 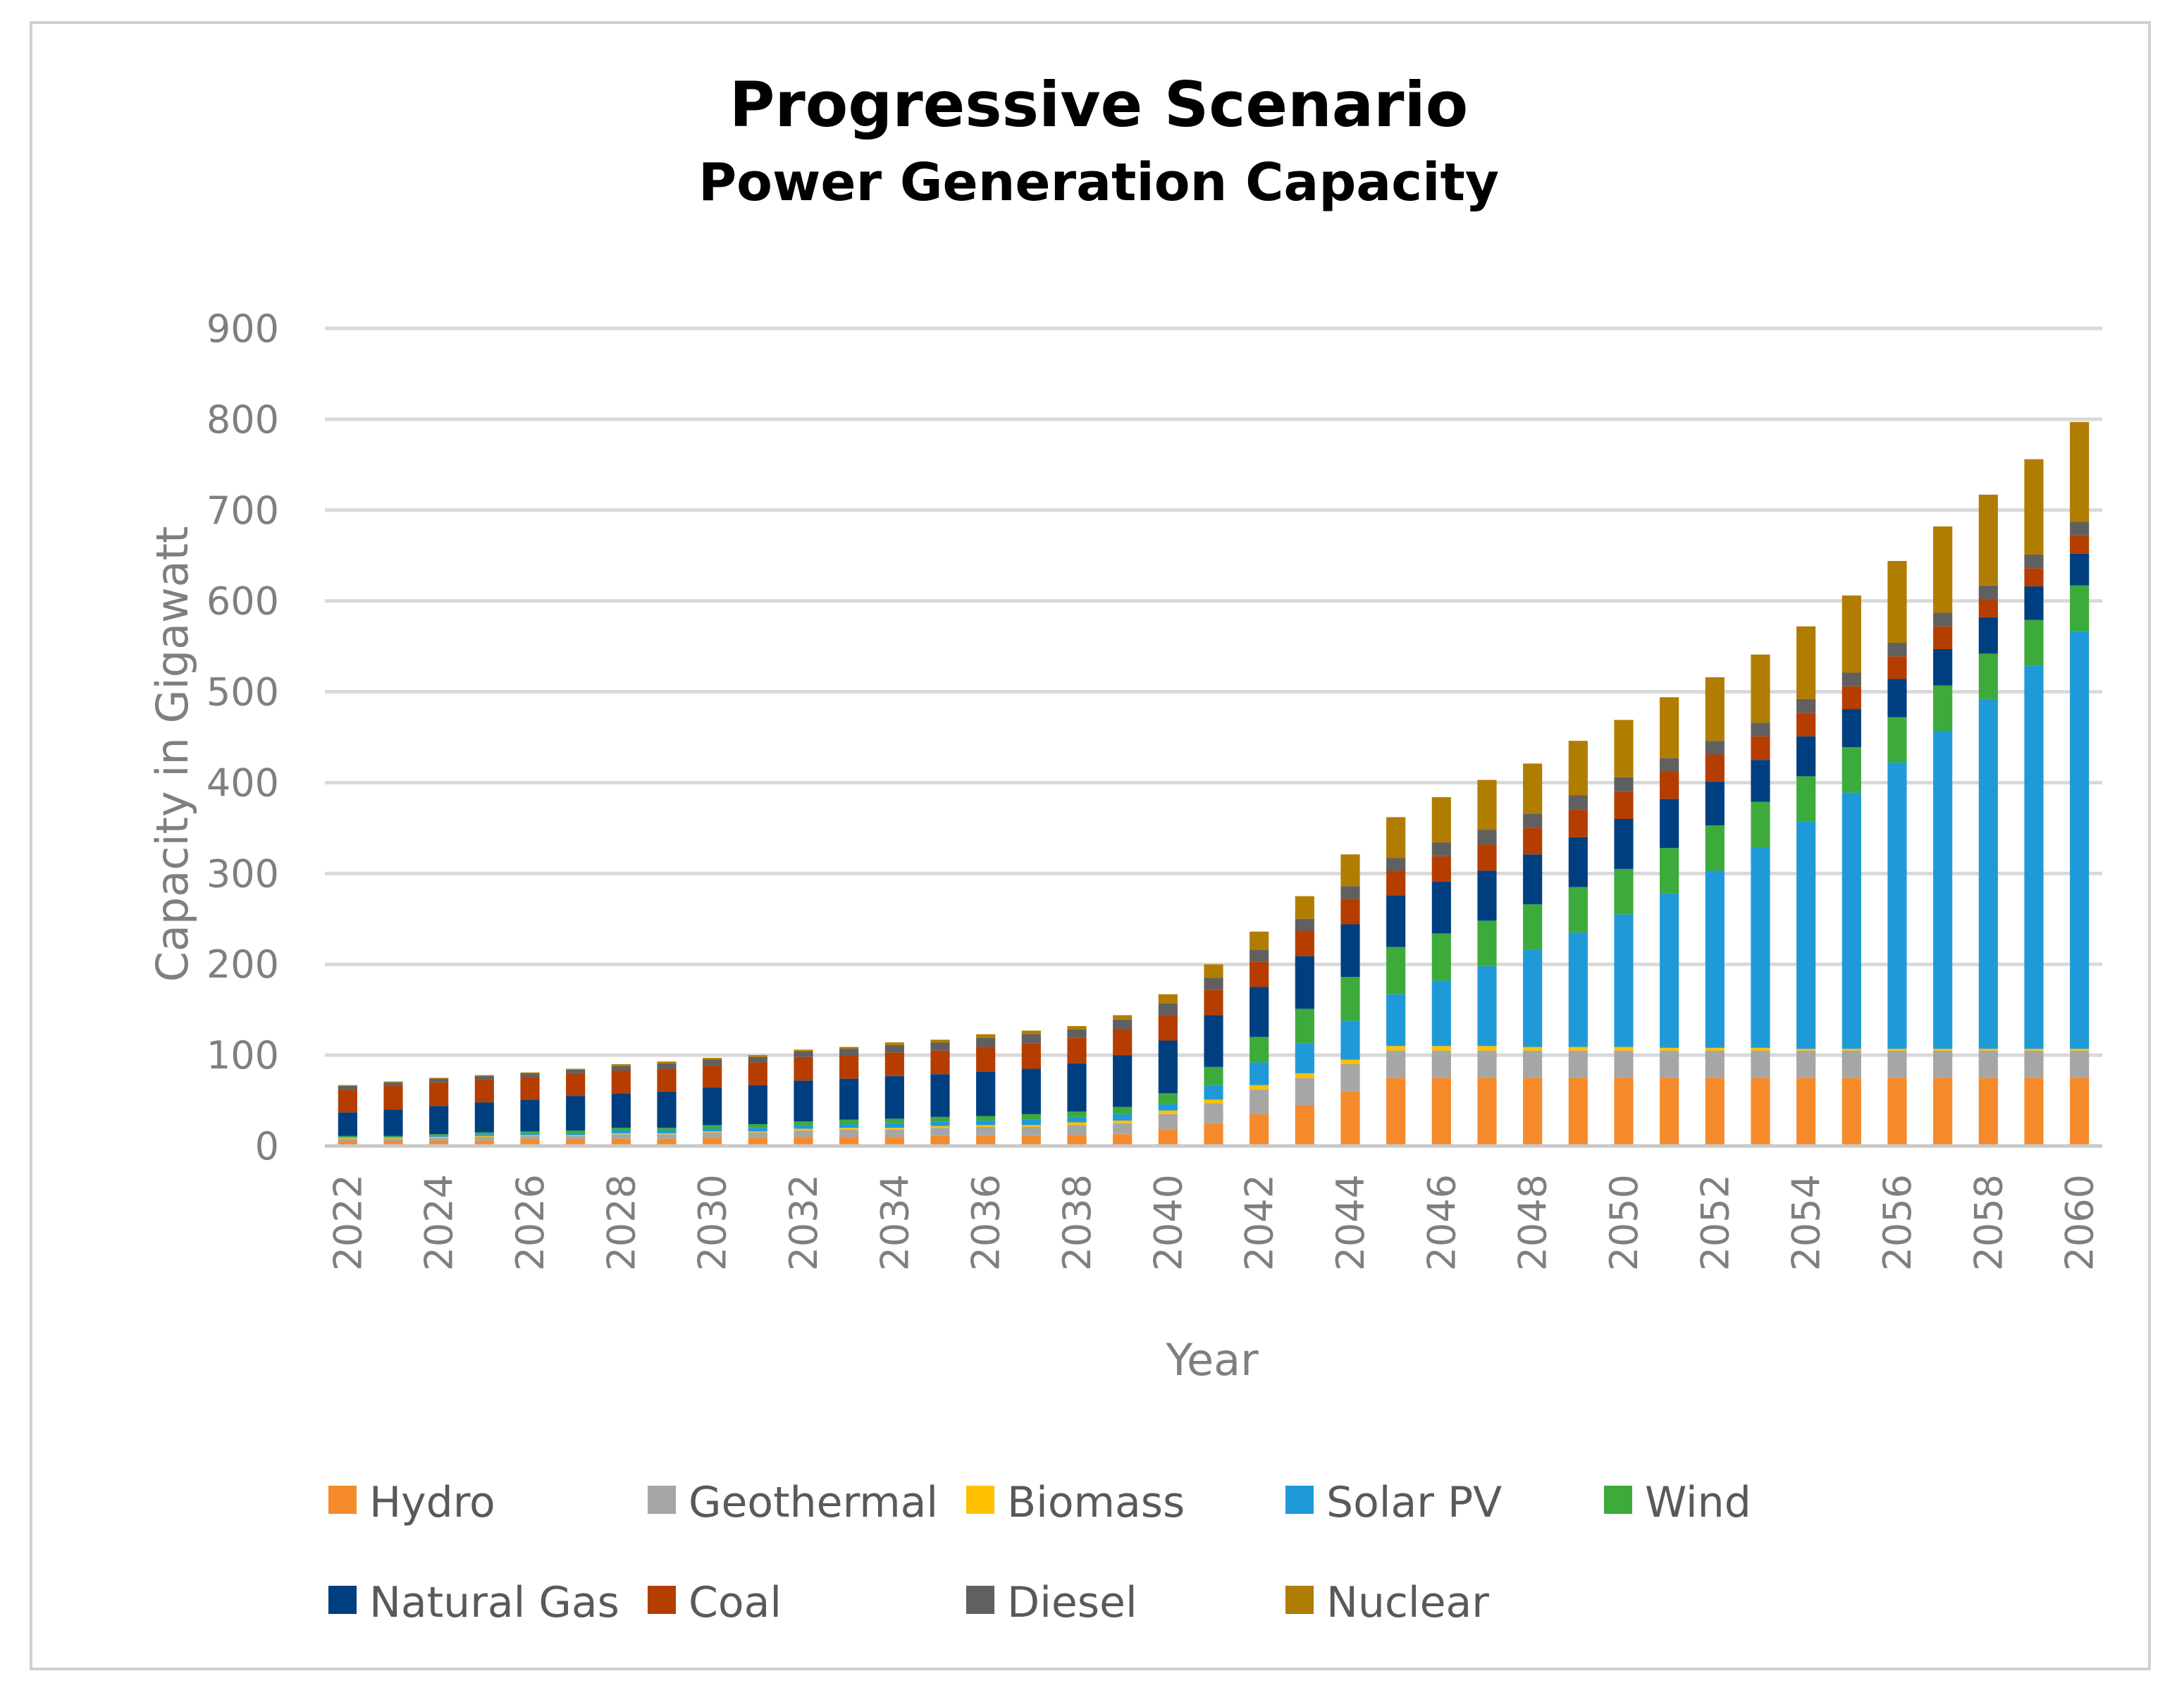 What do you see at coordinates (439, 1120) in the screenshot?
I see `bar-natural-gas-2024` at bounding box center [439, 1120].